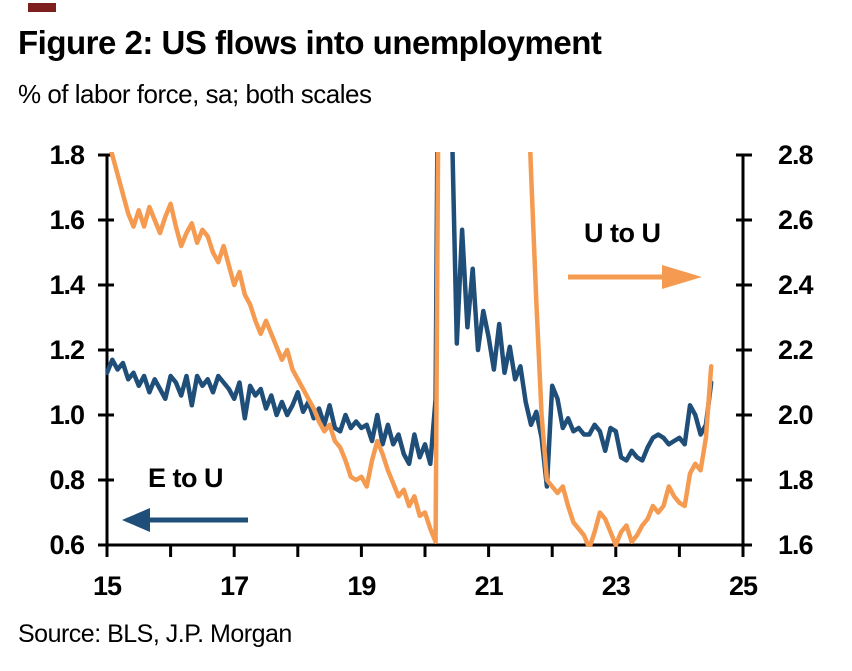 Image resolution: width=852 pixels, height=671 pixels. Describe the element at coordinates (195, 94) in the screenshot. I see `figure-subtitle: % of labor force, sa; both scales` at that location.